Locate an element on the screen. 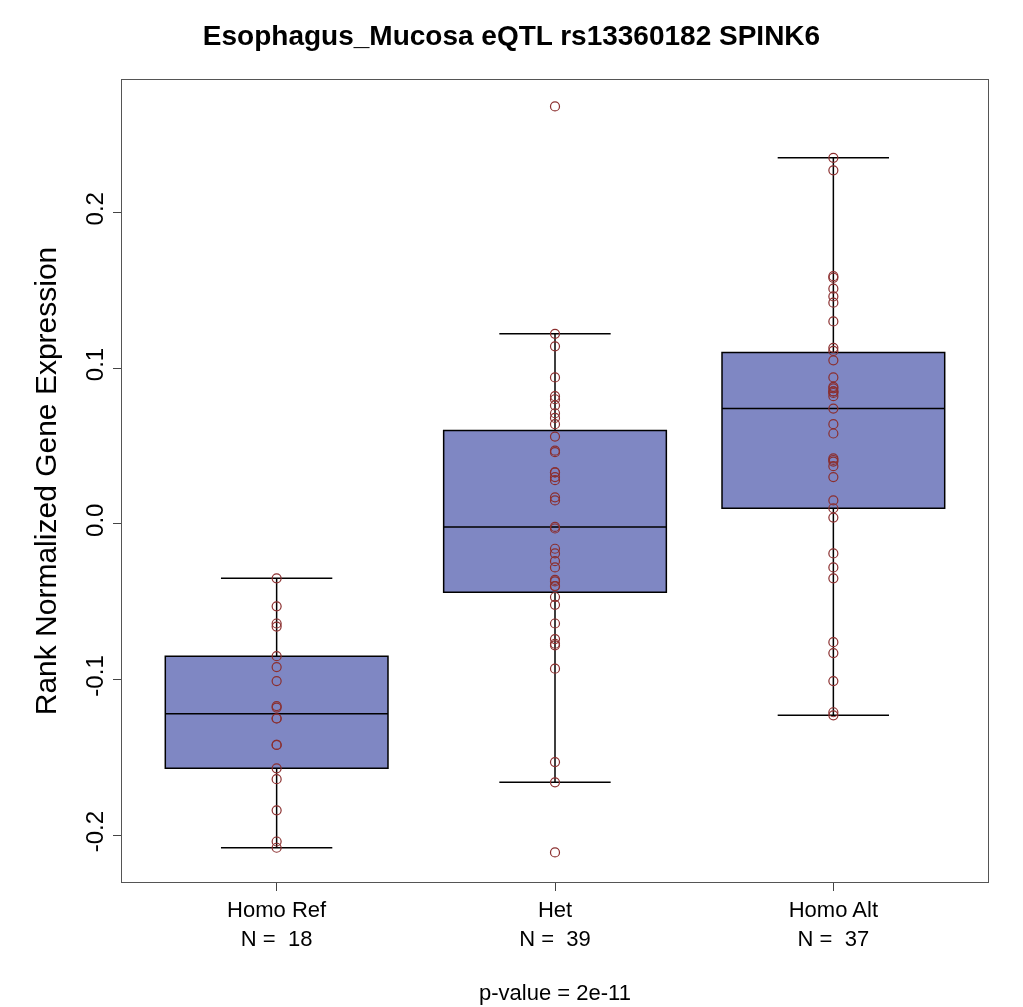  x-tick-label: Het N = 39 is located at coordinates (555, 924).